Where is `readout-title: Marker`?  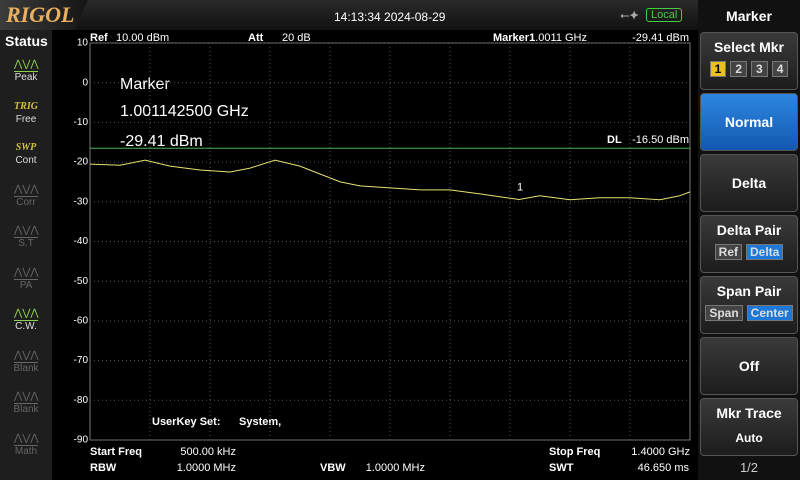 readout-title: Marker is located at coordinates (145, 84).